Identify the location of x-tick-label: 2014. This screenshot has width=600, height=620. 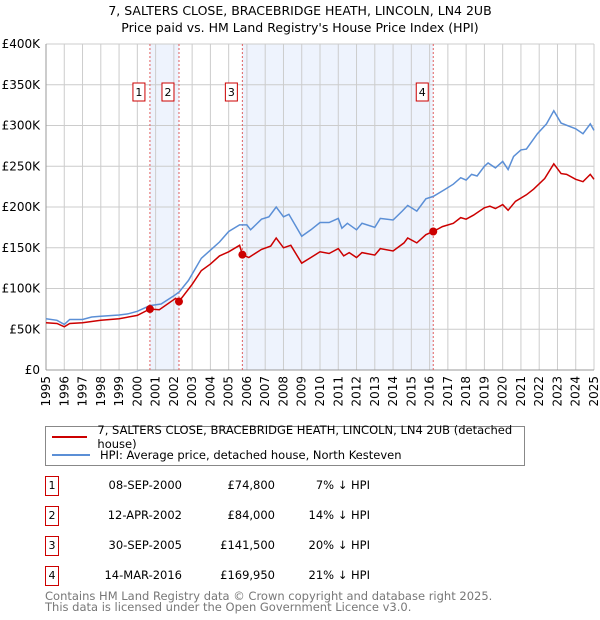
(393, 391).